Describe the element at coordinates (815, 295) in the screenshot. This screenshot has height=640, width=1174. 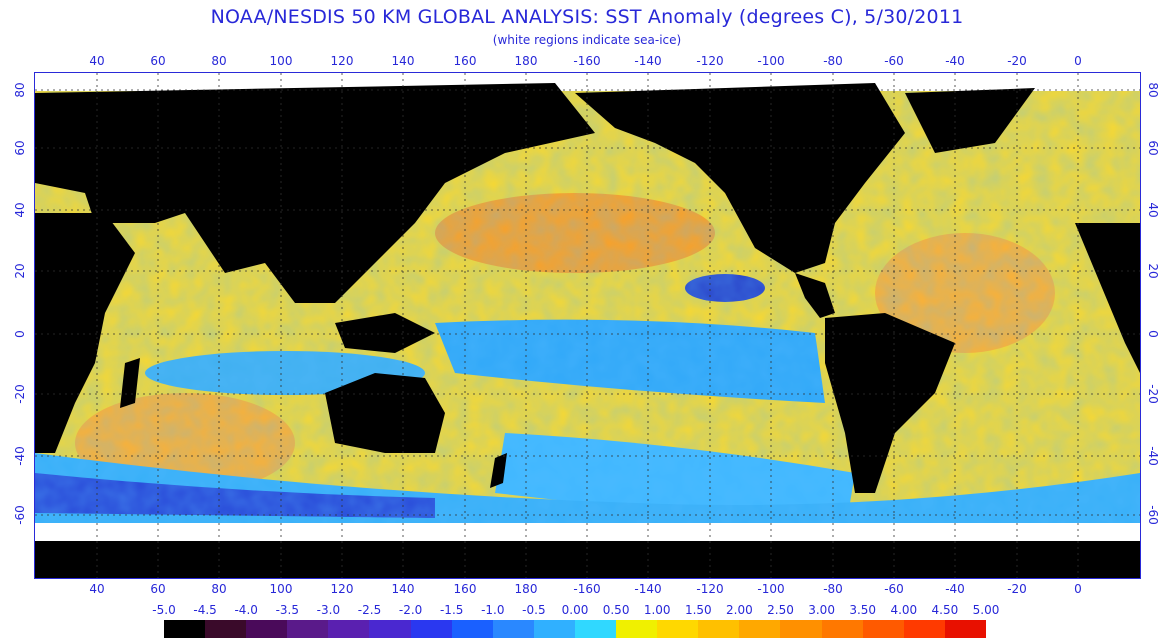
I see `land-central-america` at that location.